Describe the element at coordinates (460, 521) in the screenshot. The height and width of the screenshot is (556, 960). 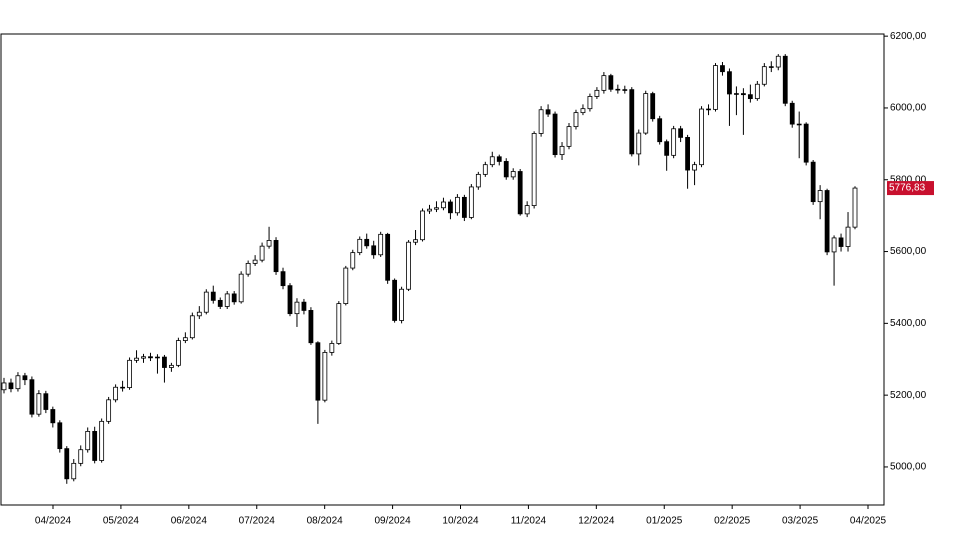
I see `x-tick-label: 10/2024` at that location.